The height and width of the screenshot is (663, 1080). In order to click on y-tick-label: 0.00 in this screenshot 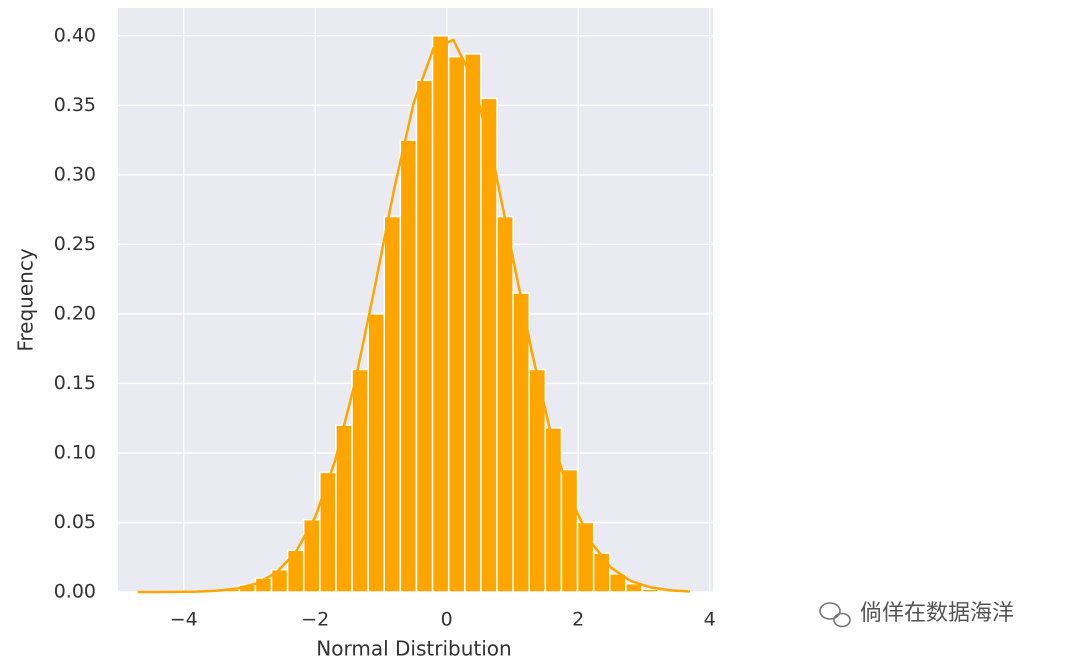, I will do `click(75, 592)`.